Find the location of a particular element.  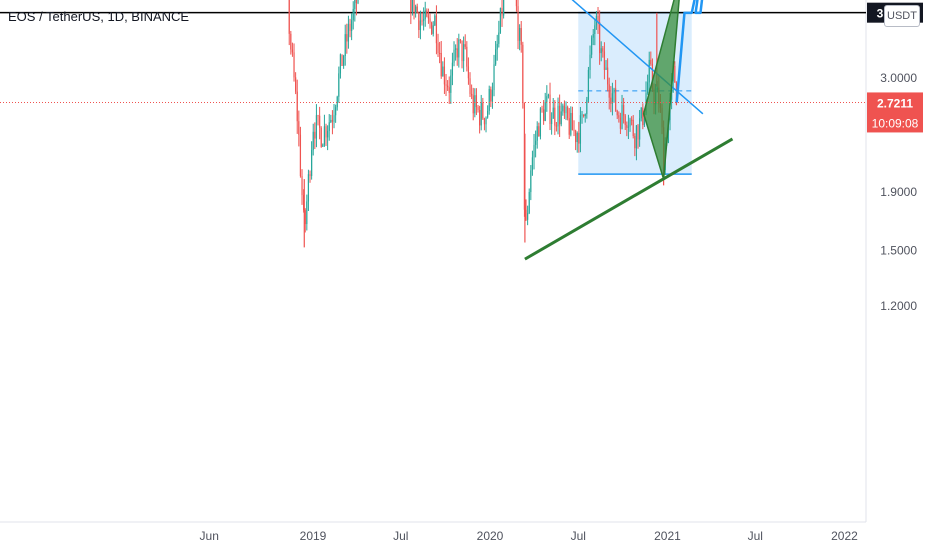

x-tick-label: 2019 is located at coordinates (313, 536).